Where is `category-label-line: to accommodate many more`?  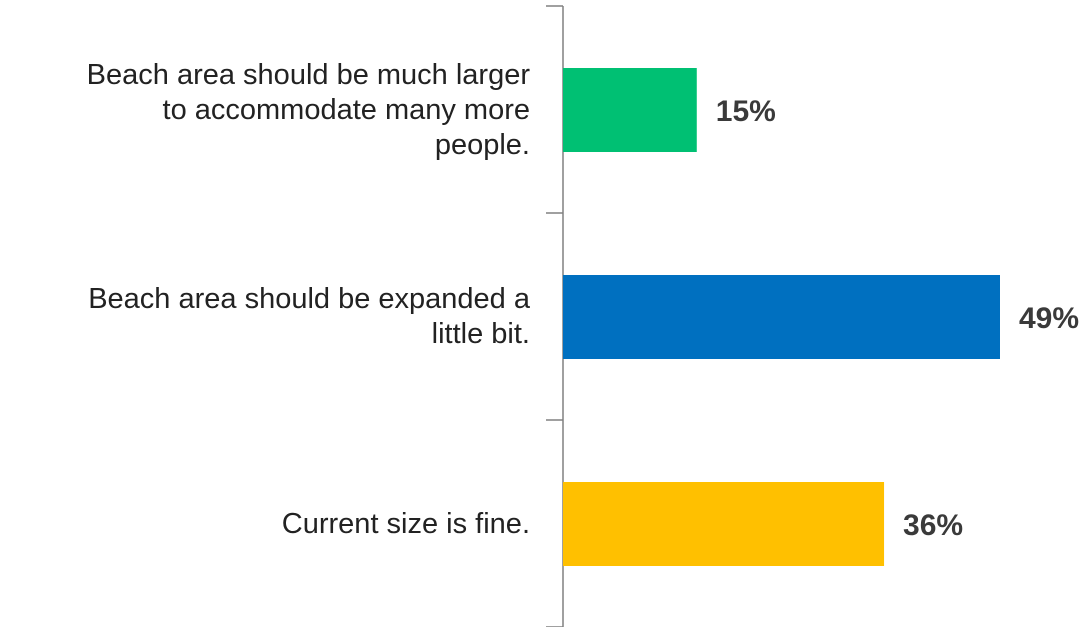
category-label-line: to accommodate many more is located at coordinates (346, 109).